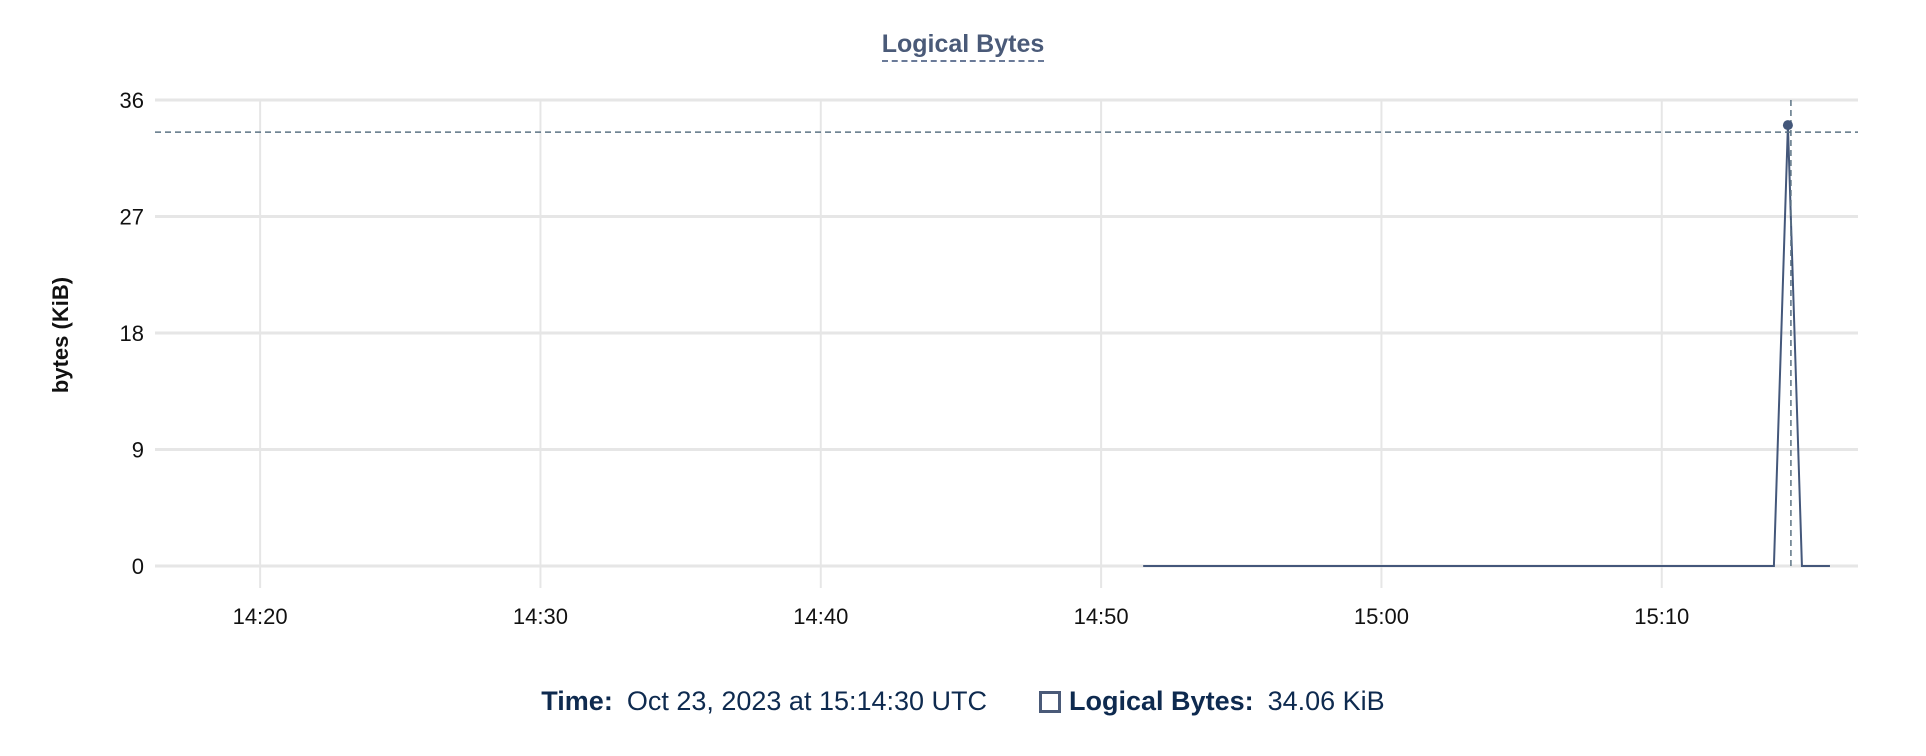 The height and width of the screenshot is (756, 1926). Describe the element at coordinates (540, 616) in the screenshot. I see `x-tick-label: 14:30` at that location.